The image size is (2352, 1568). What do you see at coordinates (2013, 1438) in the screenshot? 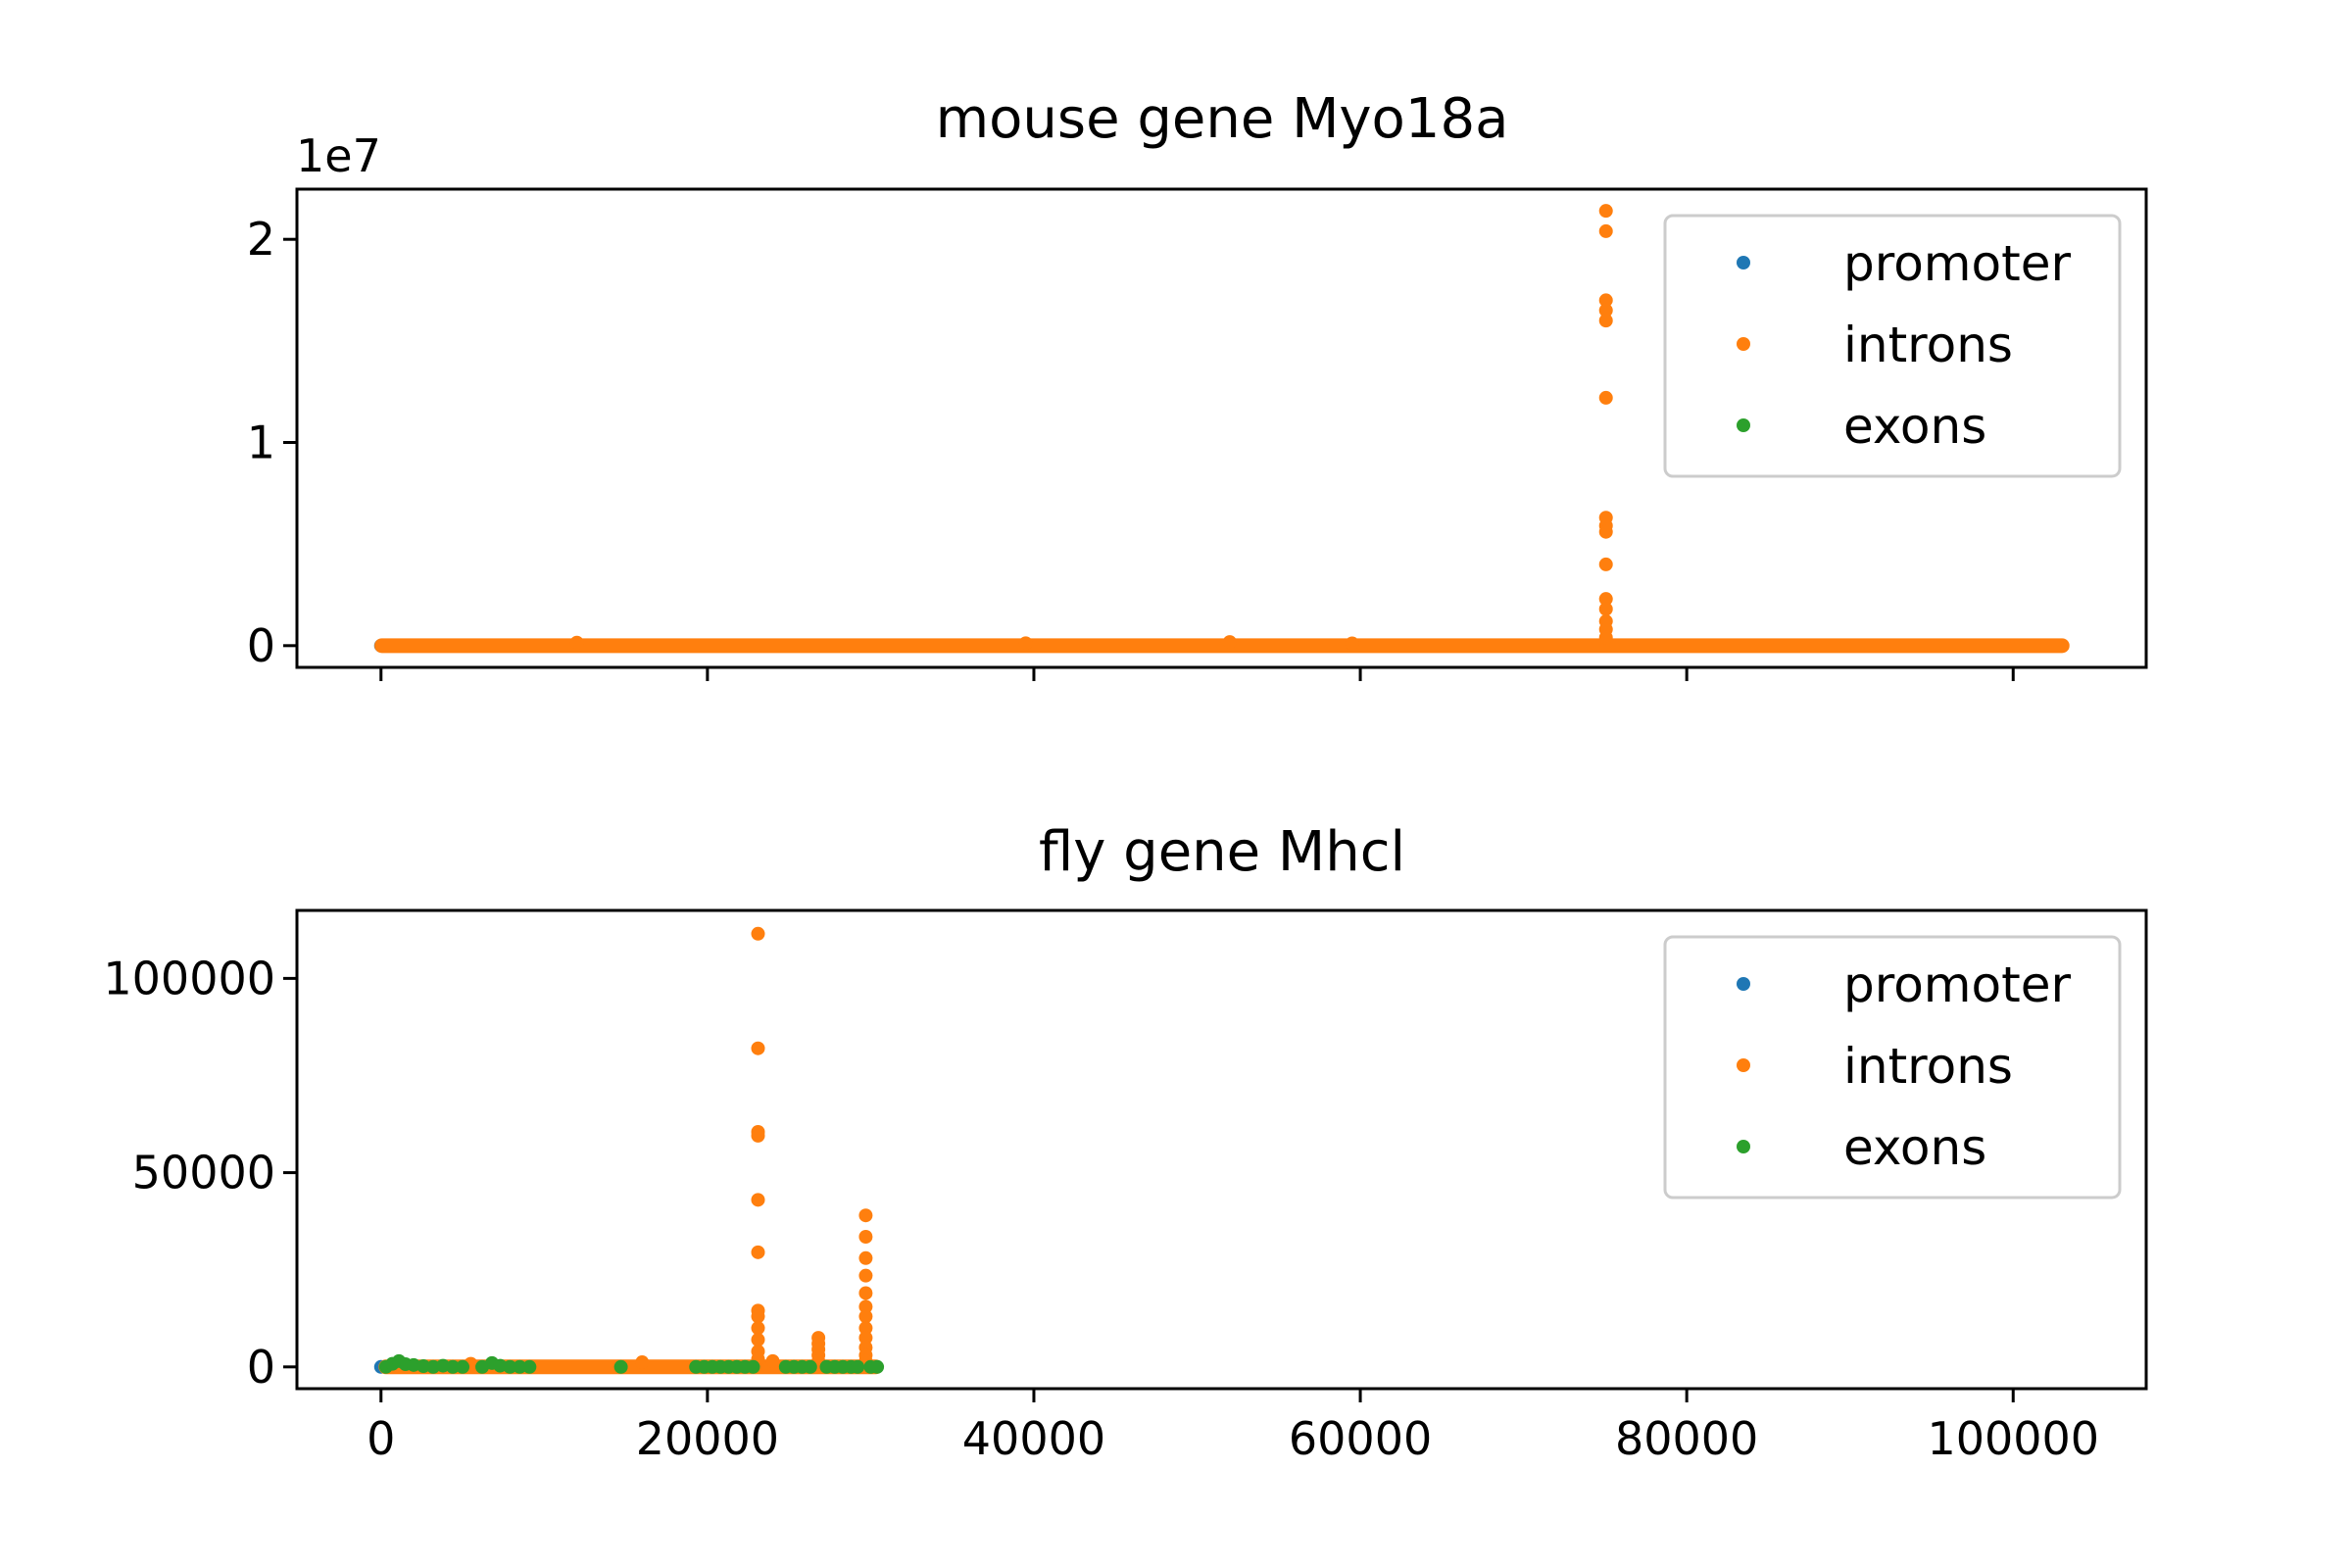
I see `x-tick-label: 100000` at bounding box center [2013, 1438].